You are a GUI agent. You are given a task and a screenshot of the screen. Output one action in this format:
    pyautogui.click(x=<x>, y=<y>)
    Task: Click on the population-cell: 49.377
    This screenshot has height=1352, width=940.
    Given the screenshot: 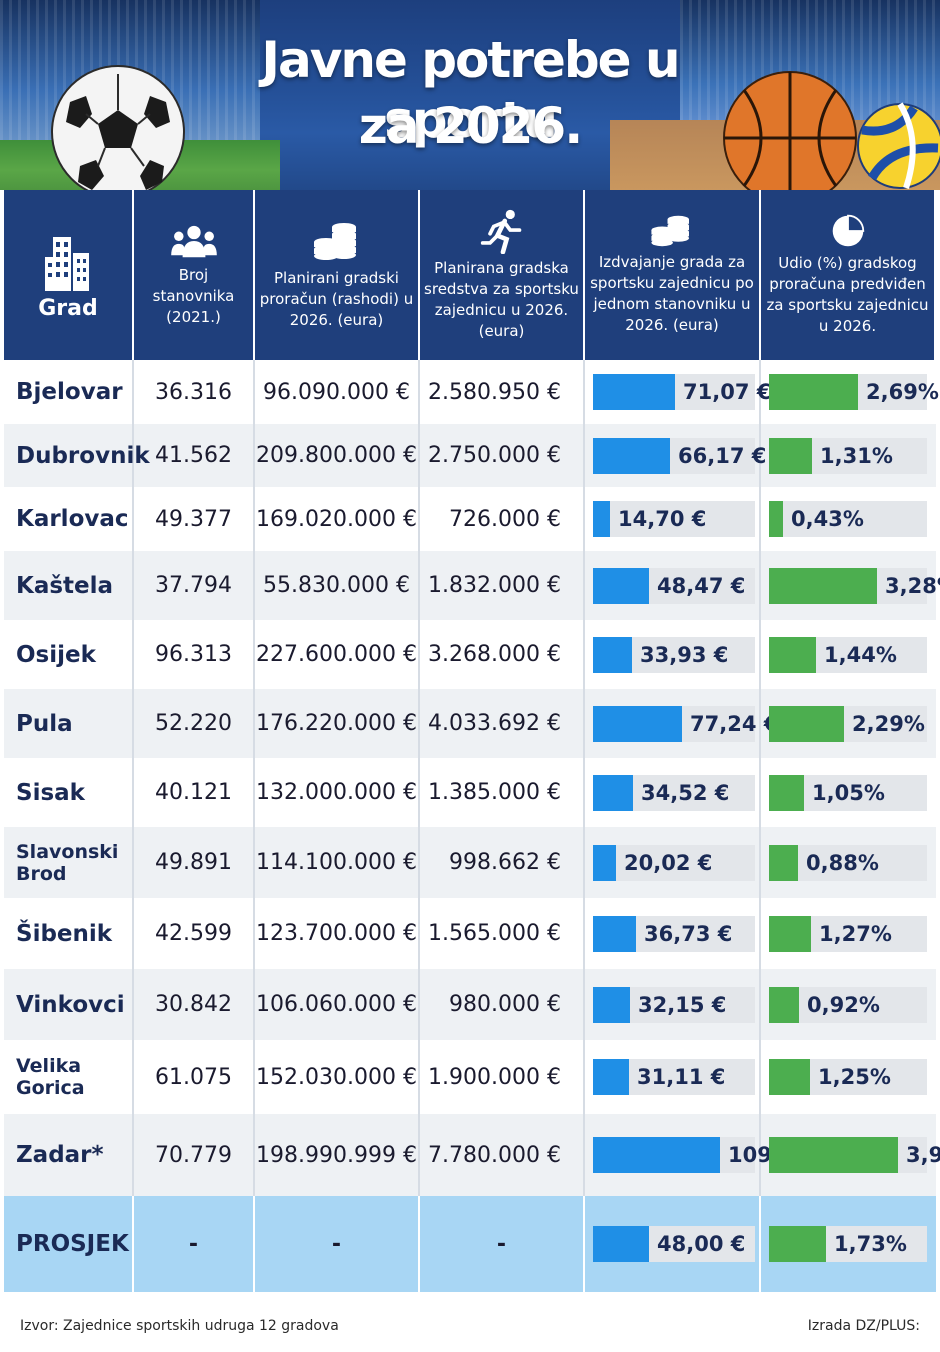 What is the action you would take?
    pyautogui.click(x=194, y=519)
    